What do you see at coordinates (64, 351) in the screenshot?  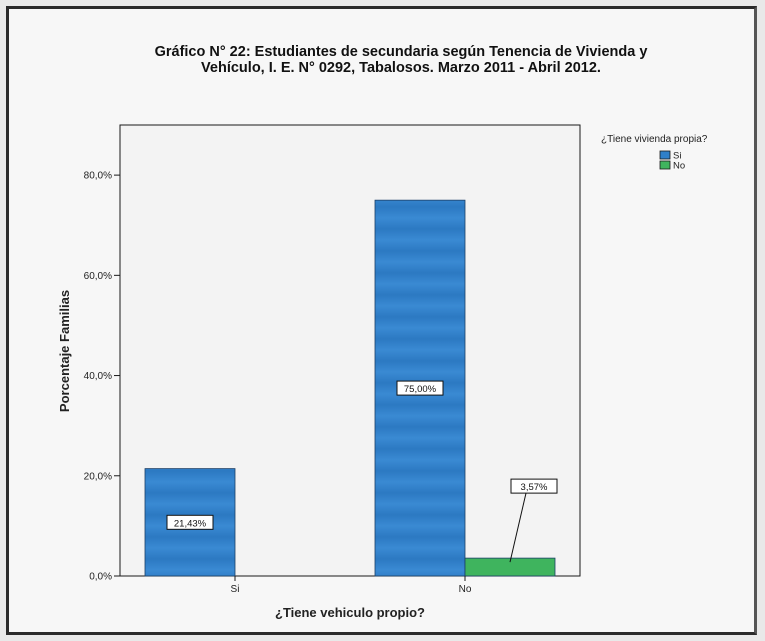 I see `y-axis-label: Porcentaje Familias` at bounding box center [64, 351].